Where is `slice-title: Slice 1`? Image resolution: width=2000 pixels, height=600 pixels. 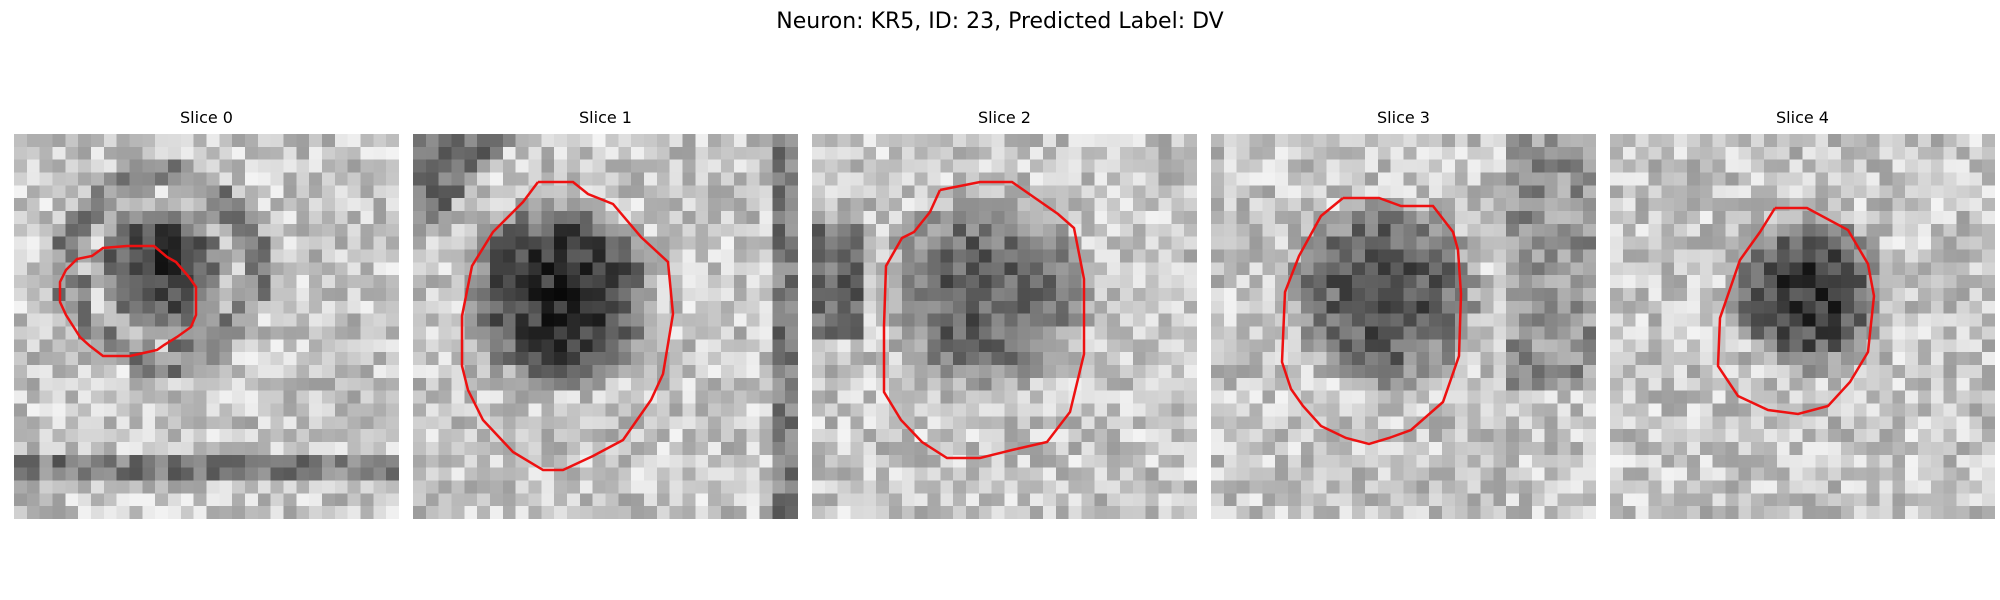 slice-title: Slice 1 is located at coordinates (605, 117).